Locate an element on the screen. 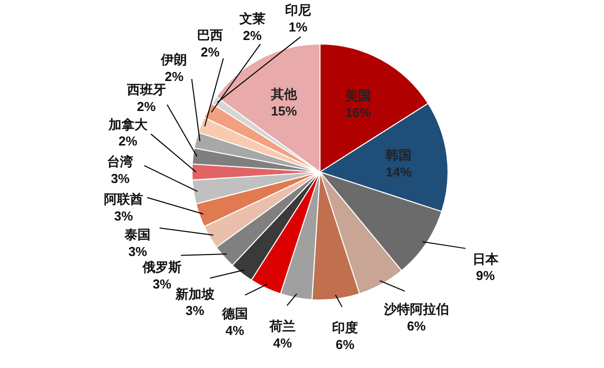 The width and height of the screenshot is (604, 368). slice-label: 日本 is located at coordinates (486, 258).